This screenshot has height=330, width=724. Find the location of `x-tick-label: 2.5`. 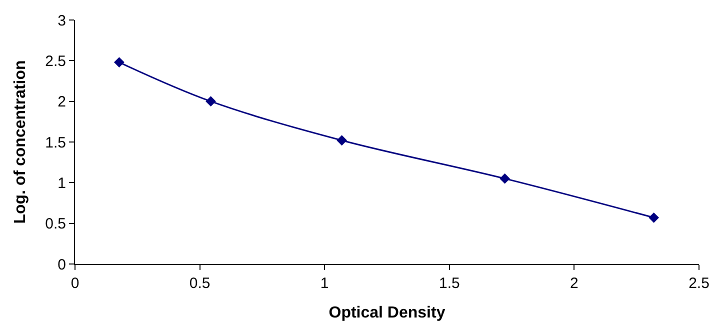

x-tick-label: 2.5 is located at coordinates (699, 283).